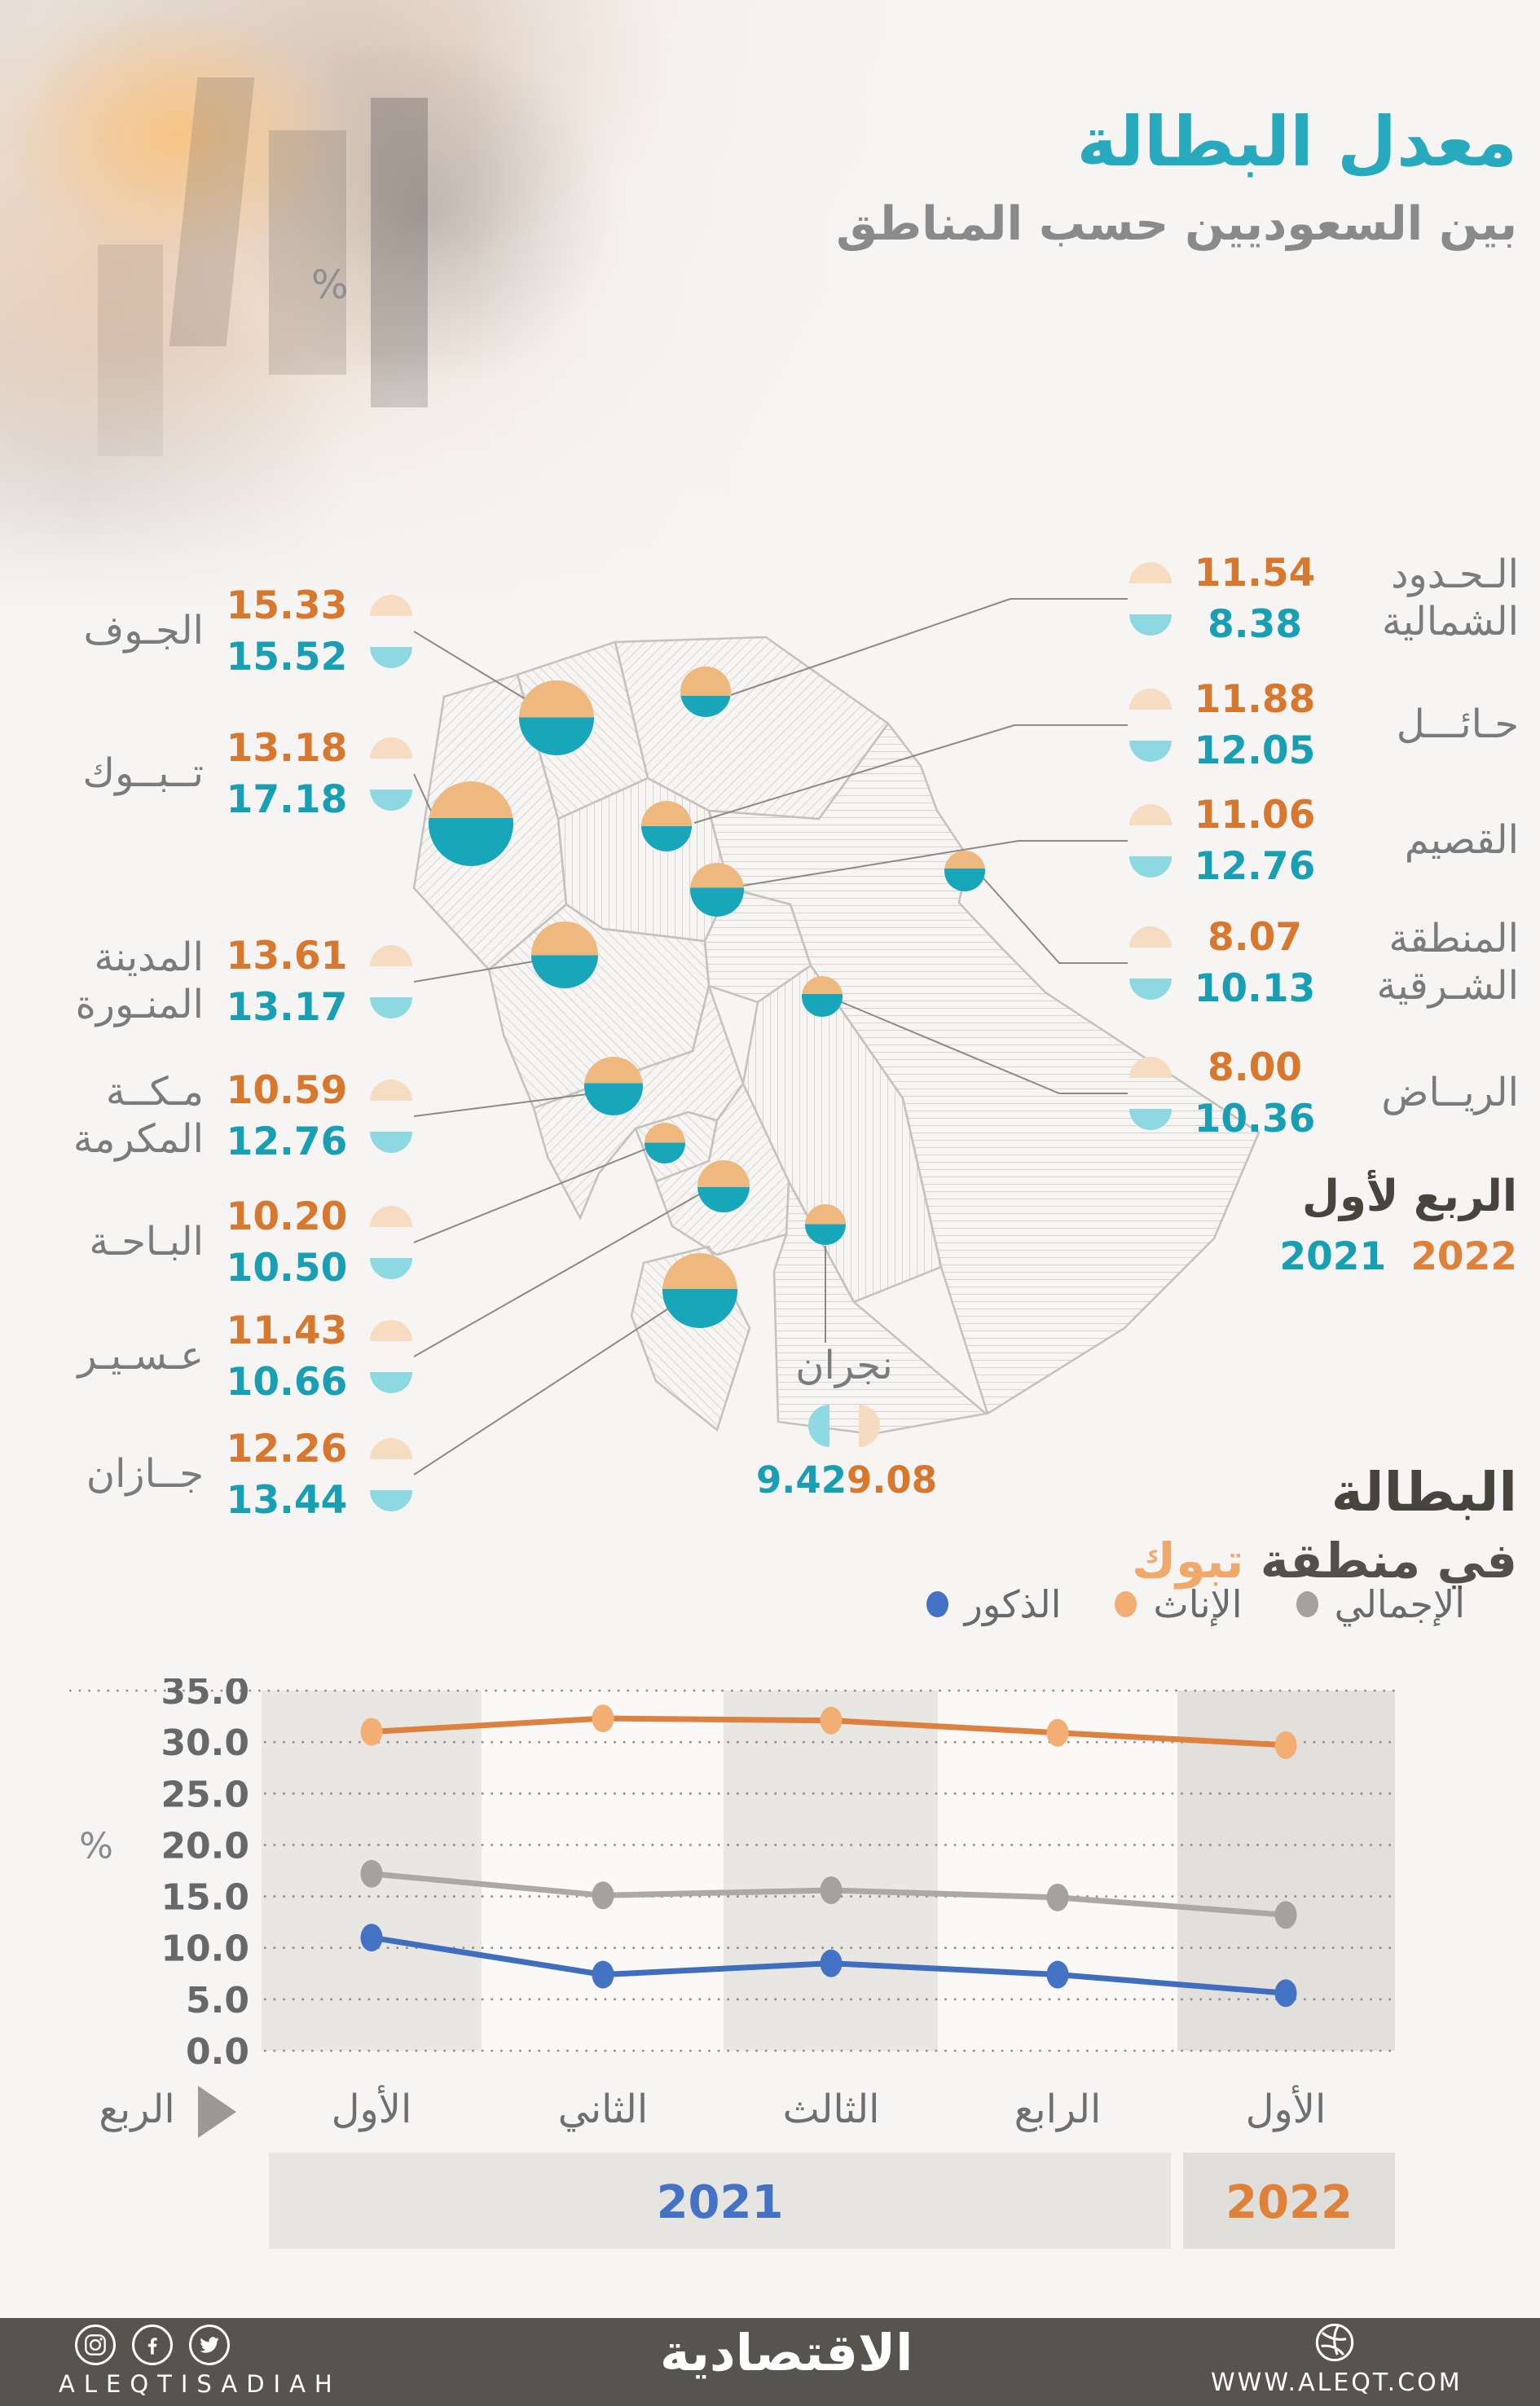 This screenshot has width=1540, height=2406. Describe the element at coordinates (96, 1846) in the screenshot. I see `y-axis-unit: %` at that location.